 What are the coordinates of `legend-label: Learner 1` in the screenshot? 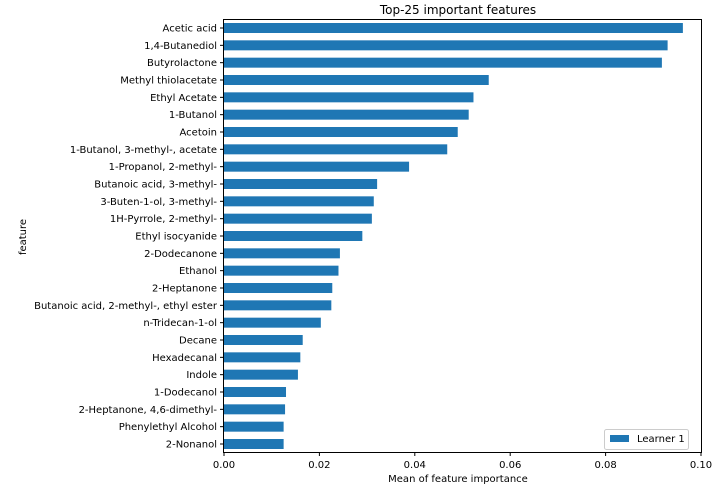 It's located at (661, 439).